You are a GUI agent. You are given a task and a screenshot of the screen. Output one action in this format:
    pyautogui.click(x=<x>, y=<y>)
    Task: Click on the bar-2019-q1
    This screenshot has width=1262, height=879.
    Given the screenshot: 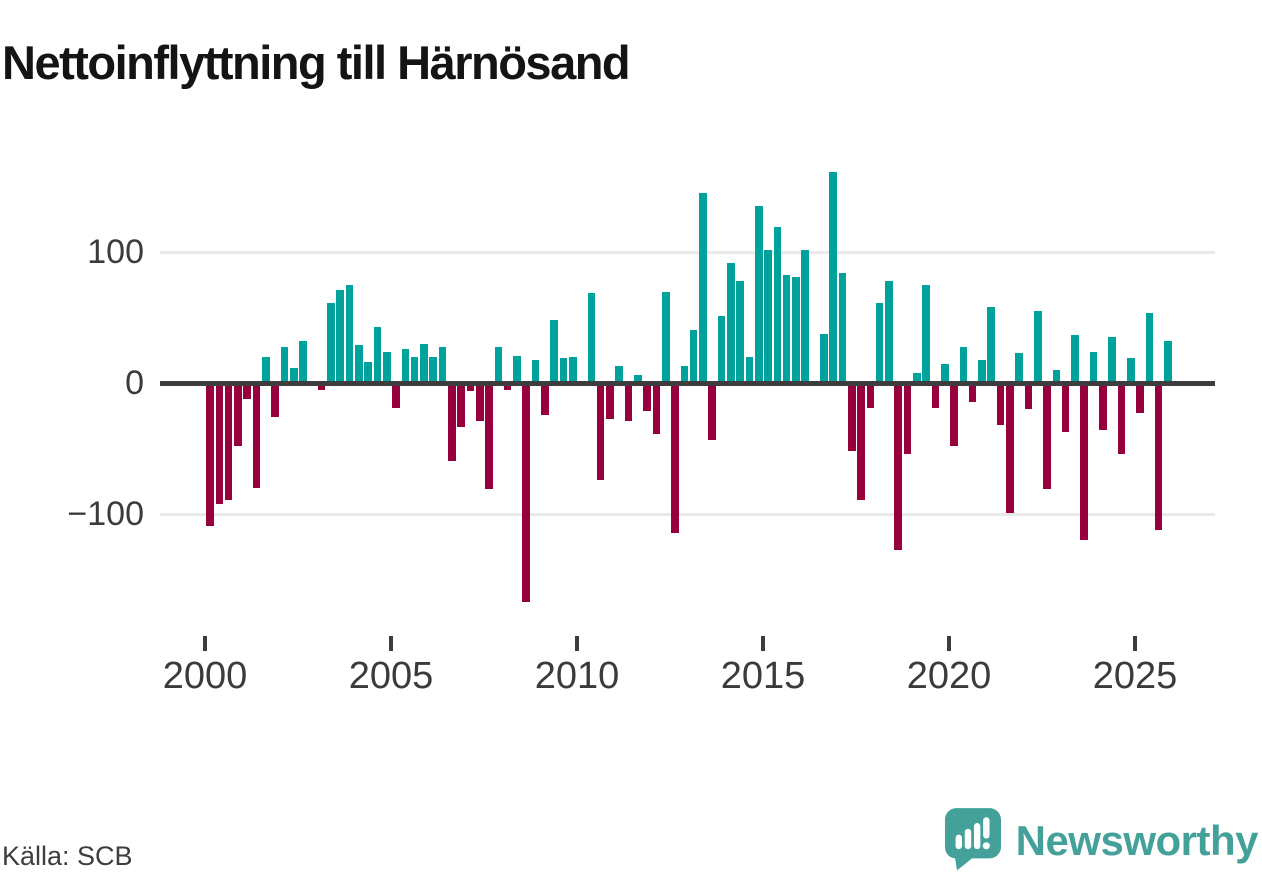 What is the action you would take?
    pyautogui.click(x=917, y=378)
    